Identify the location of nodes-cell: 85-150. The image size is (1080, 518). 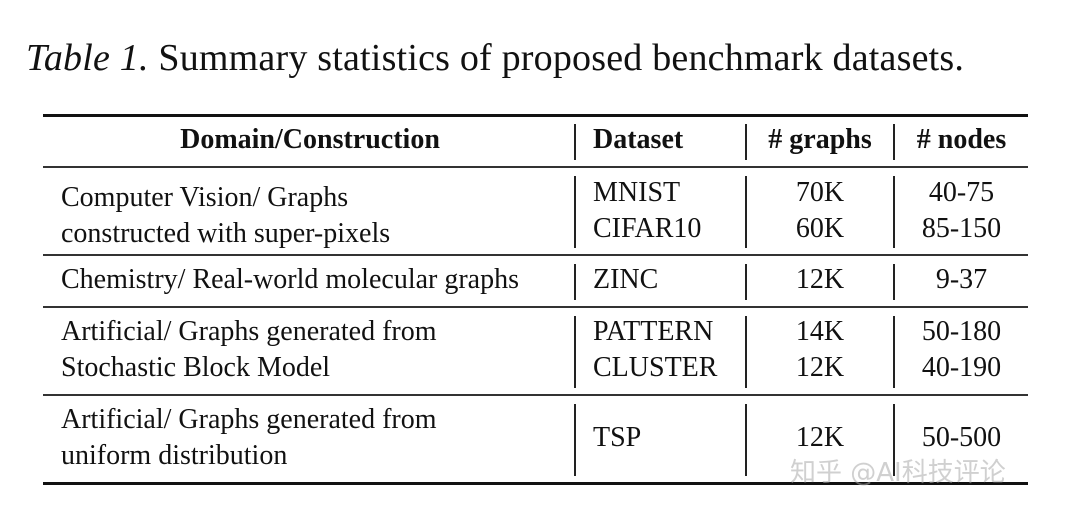
(961, 228).